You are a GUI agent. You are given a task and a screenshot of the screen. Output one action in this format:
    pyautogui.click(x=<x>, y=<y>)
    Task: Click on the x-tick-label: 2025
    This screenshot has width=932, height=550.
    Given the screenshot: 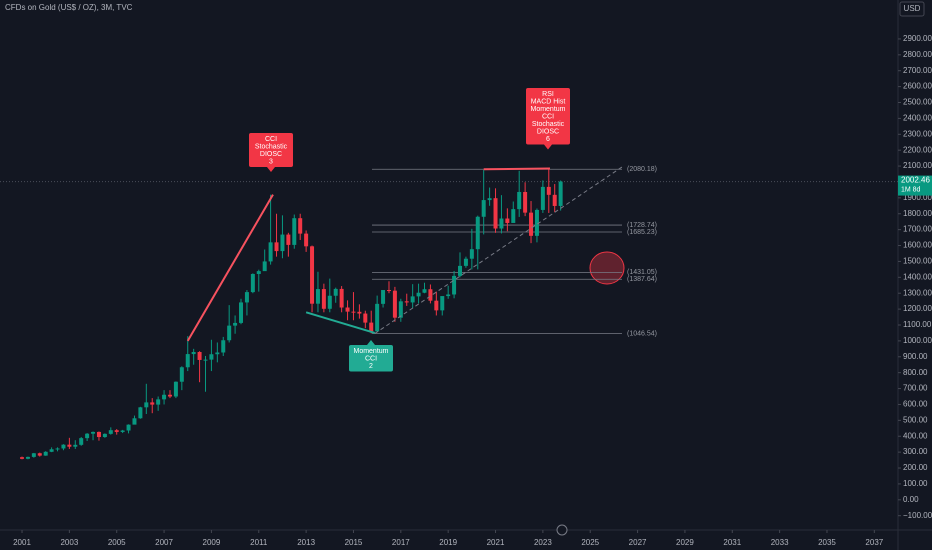 What is the action you would take?
    pyautogui.click(x=590, y=542)
    